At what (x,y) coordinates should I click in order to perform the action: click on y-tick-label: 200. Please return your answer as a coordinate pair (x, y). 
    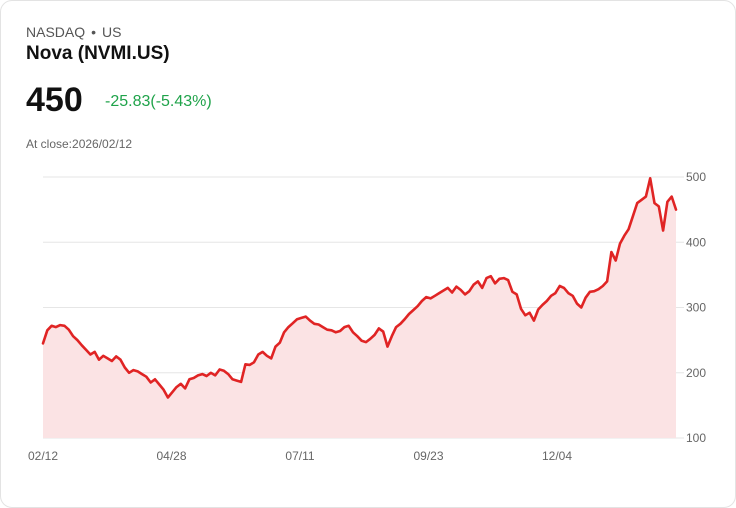
    Looking at the image, I should click on (696, 373).